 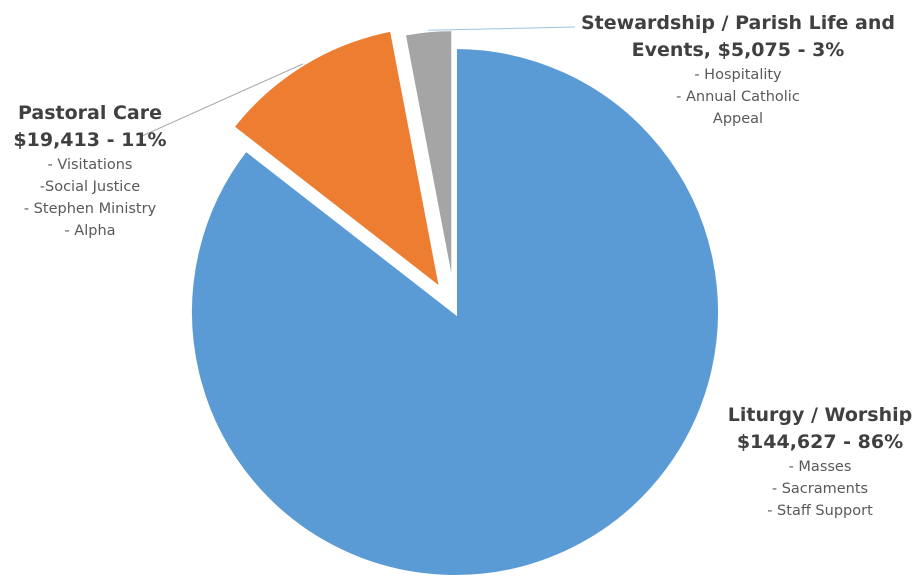 I want to click on stewardship-item-1: - Hospitality, so click(x=738, y=75).